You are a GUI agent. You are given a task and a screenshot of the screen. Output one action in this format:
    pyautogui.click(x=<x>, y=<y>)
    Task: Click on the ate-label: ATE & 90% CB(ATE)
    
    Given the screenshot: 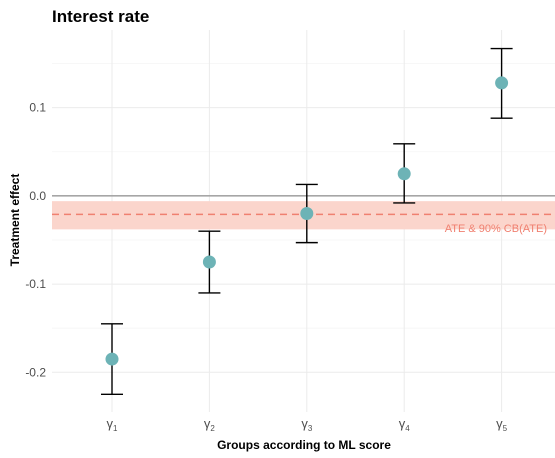 What is the action you would take?
    pyautogui.click(x=496, y=229)
    